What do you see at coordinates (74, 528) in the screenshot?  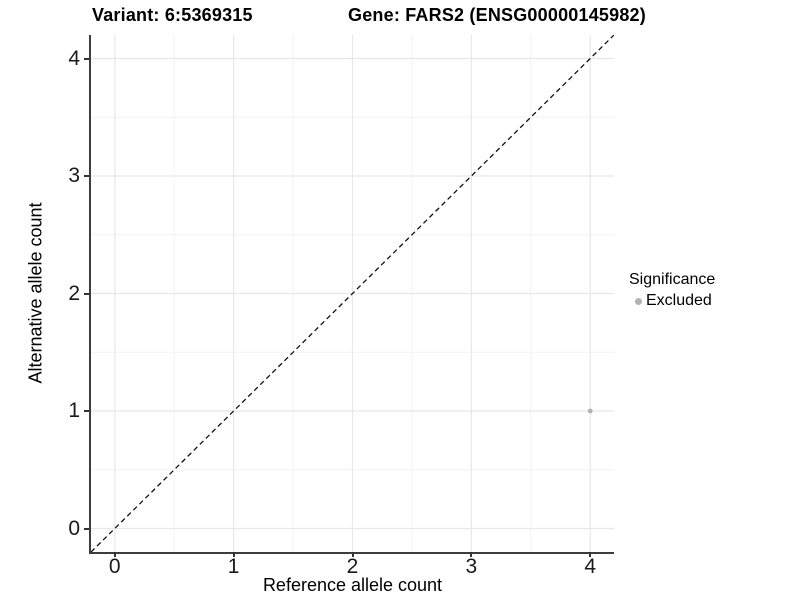 I see `y-tick-label: 0` at bounding box center [74, 528].